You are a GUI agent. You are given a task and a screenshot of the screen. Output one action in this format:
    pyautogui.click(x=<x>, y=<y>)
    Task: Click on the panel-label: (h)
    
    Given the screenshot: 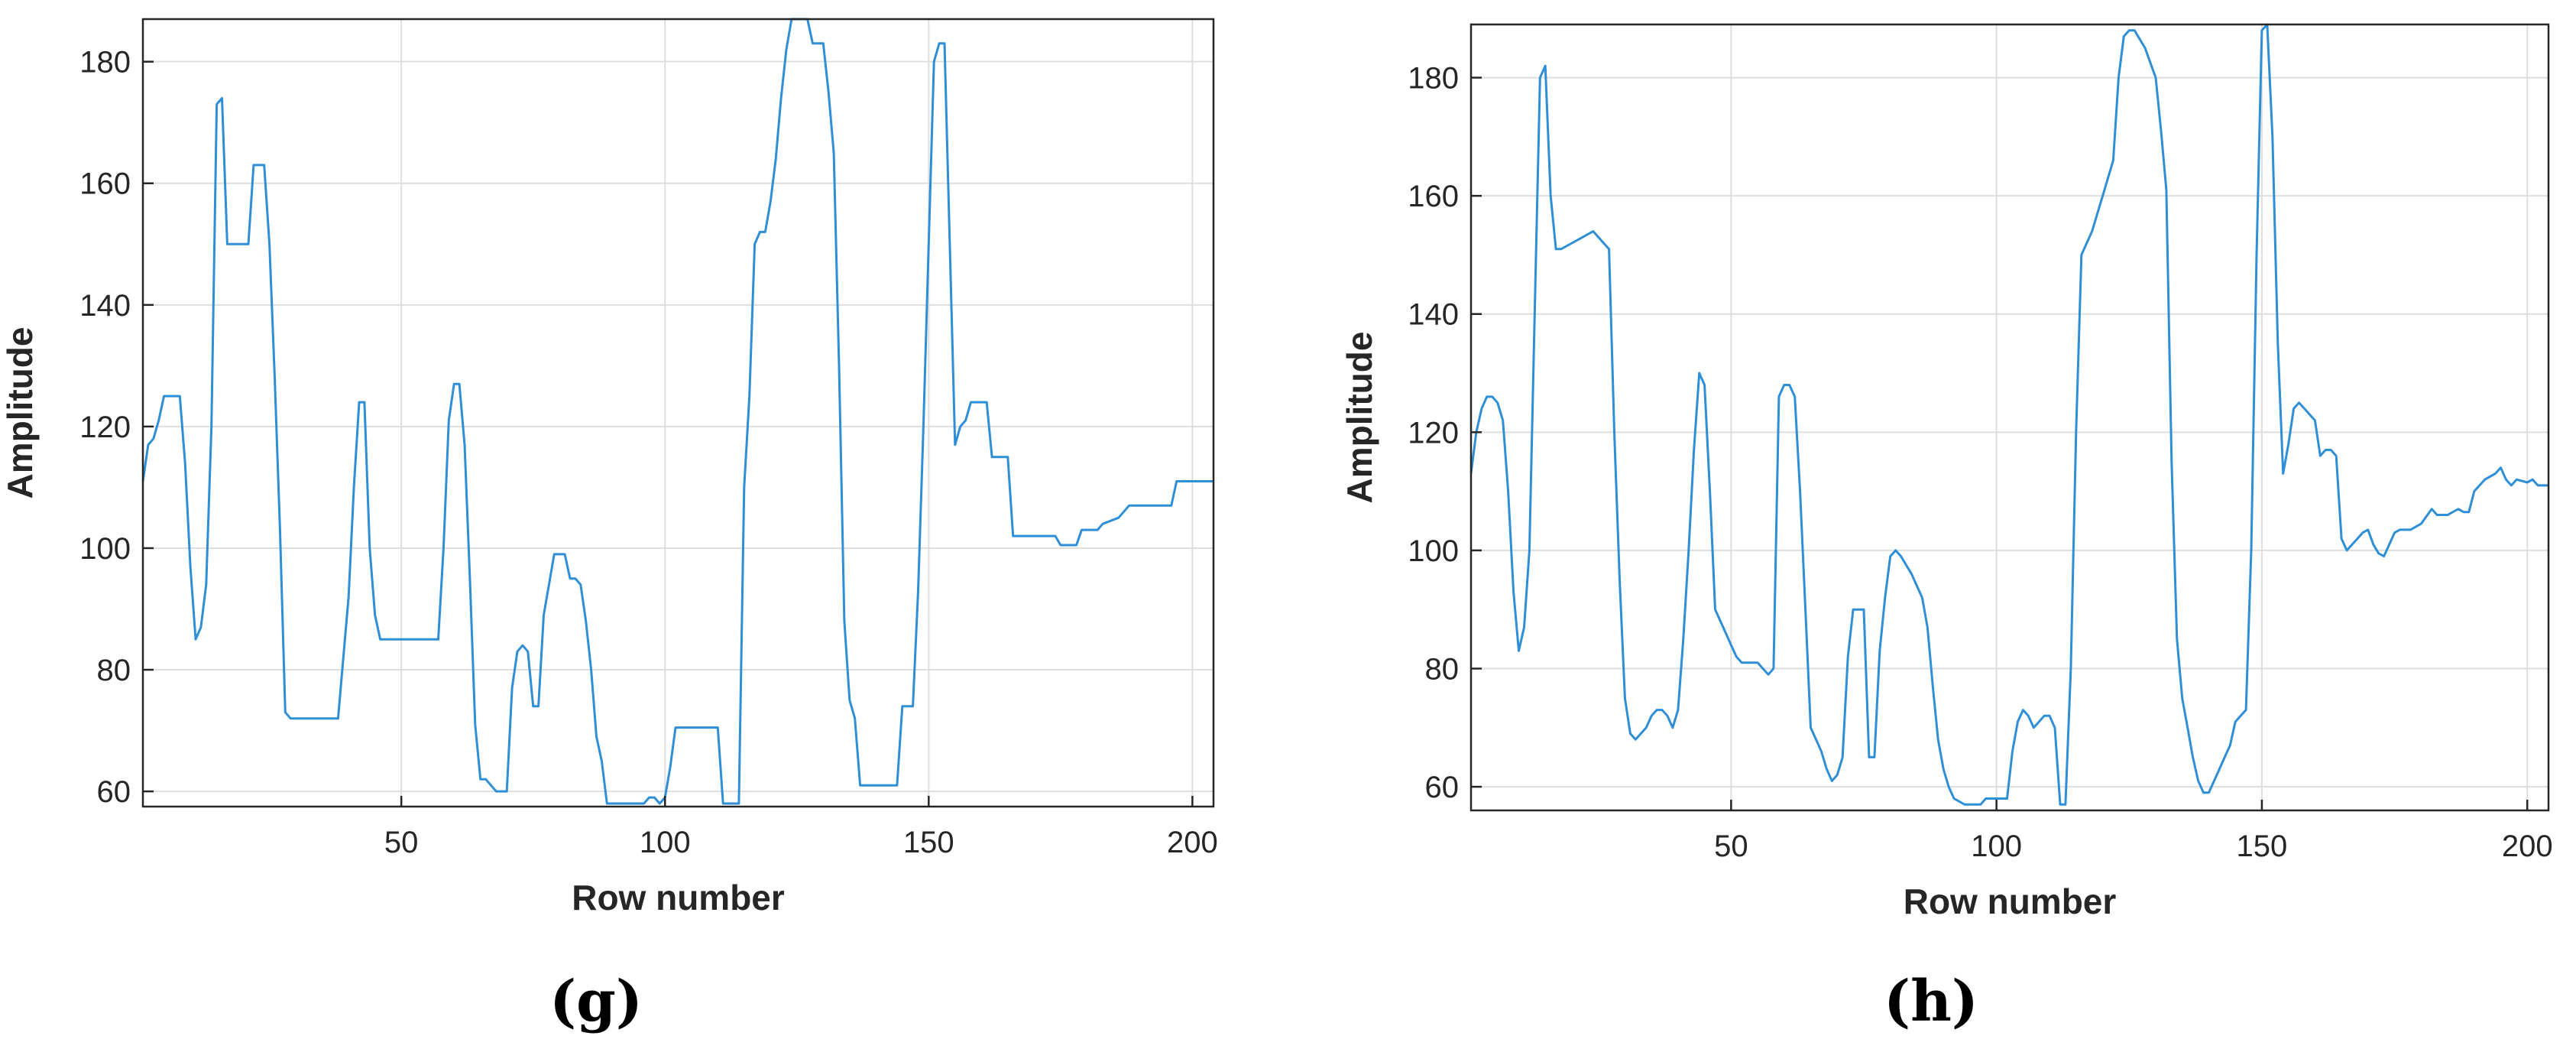 What is the action you would take?
    pyautogui.click(x=1931, y=1001)
    